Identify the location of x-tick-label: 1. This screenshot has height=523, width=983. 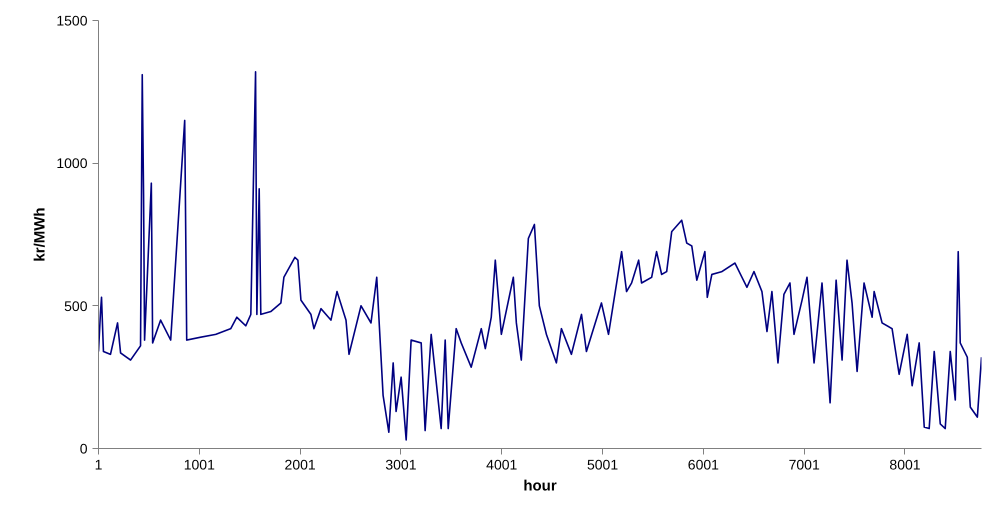
(98, 464).